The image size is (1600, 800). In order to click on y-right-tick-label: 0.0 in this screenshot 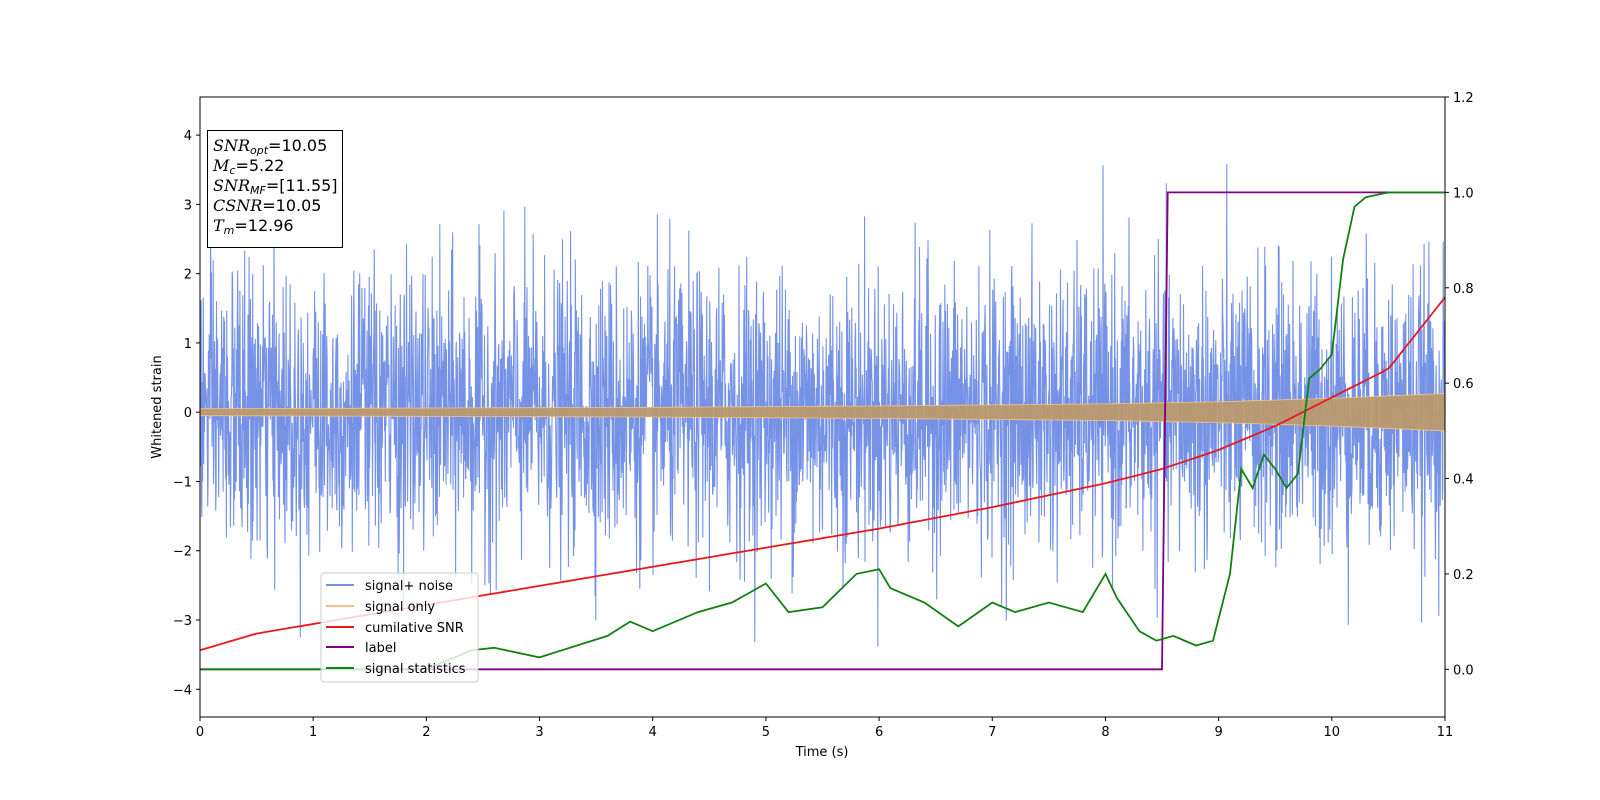, I will do `click(1463, 670)`.